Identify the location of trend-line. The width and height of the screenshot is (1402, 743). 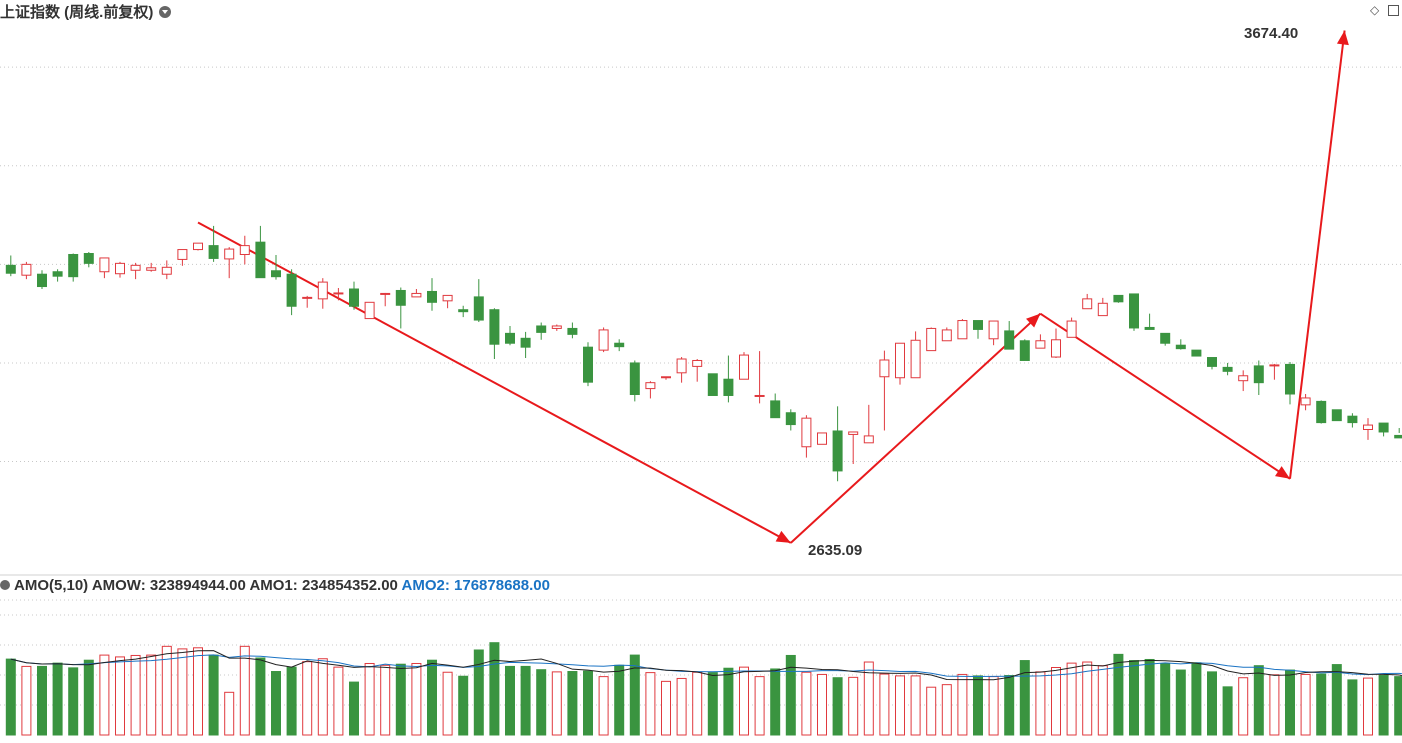
(1165, 396).